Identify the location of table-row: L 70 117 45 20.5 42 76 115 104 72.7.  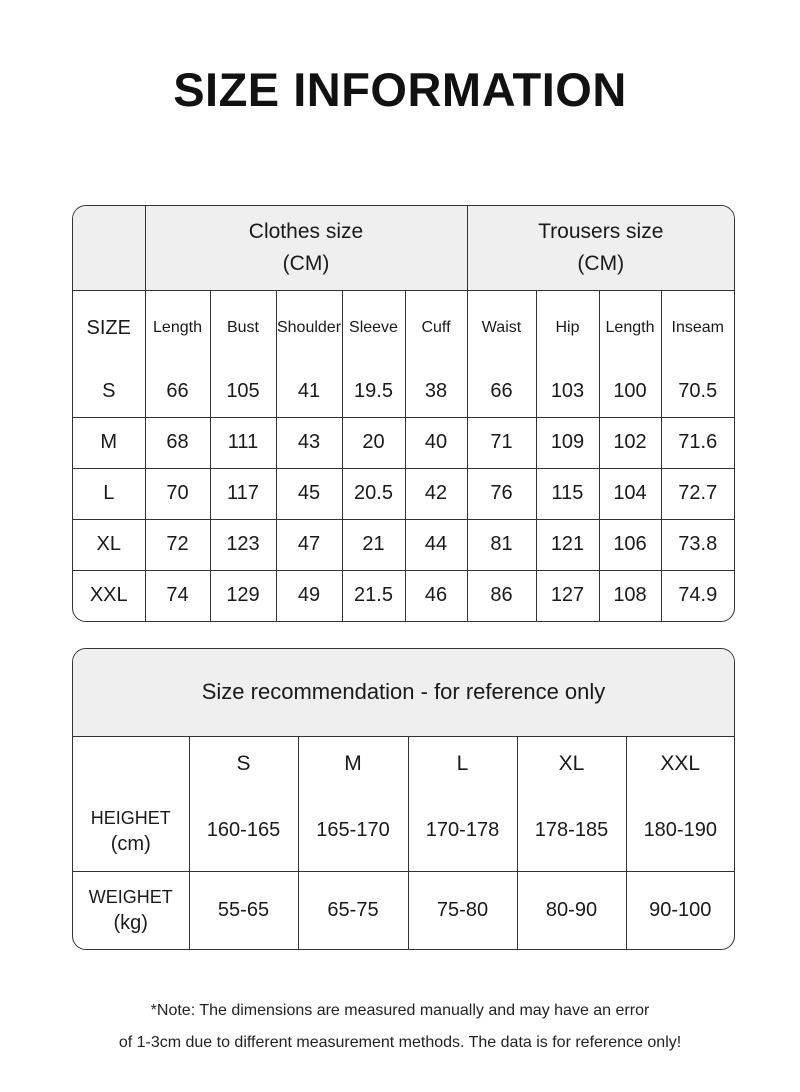
(403, 494).